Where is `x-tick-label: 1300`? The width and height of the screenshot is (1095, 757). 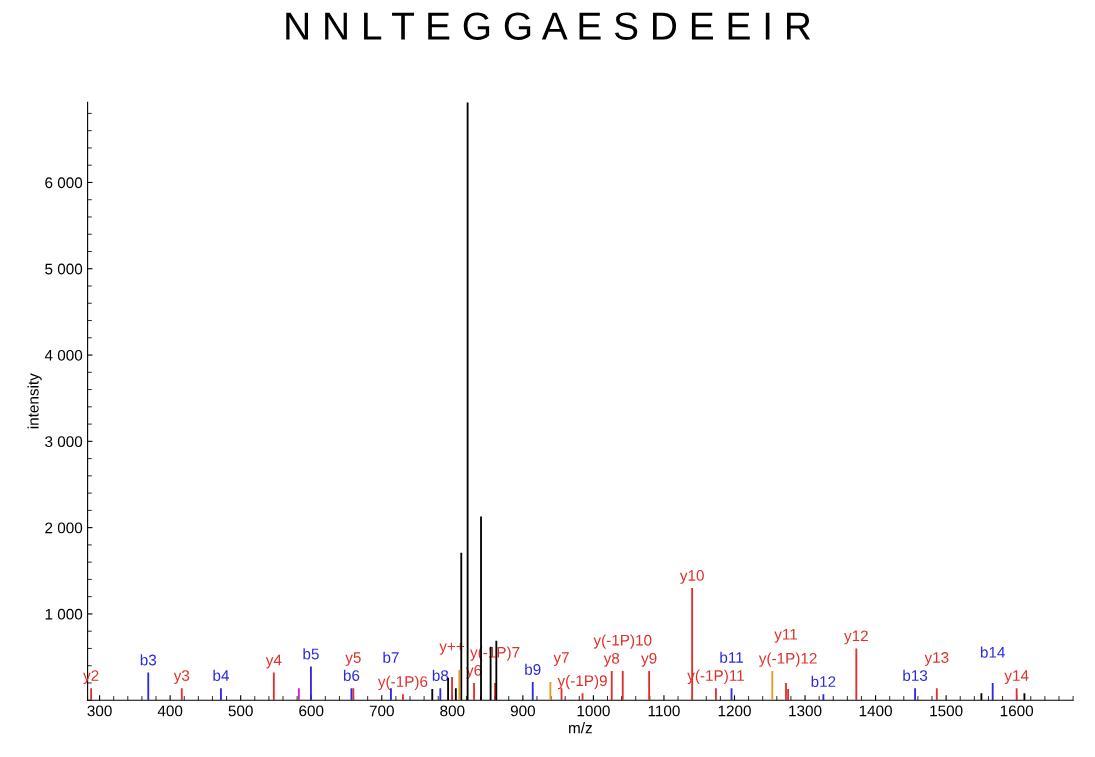
x-tick-label: 1300 is located at coordinates (805, 711).